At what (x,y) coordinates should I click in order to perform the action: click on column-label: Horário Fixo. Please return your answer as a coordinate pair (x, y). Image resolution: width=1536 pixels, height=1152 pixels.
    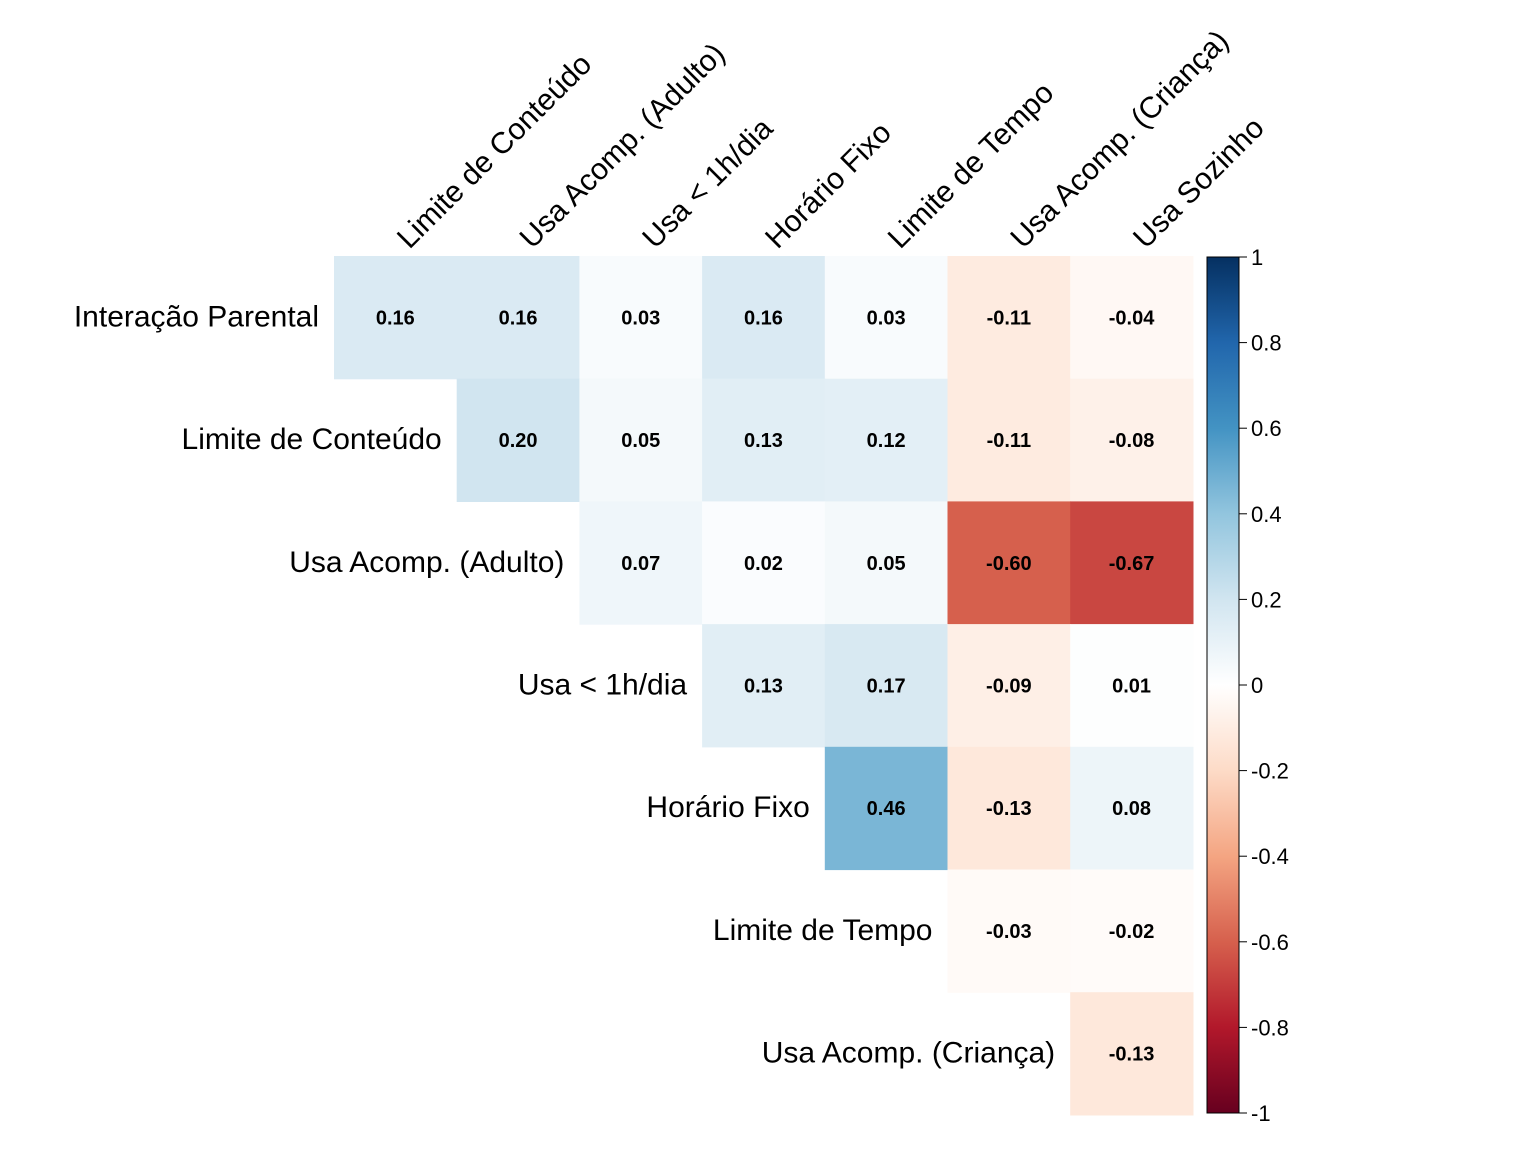
    Looking at the image, I should click on (828, 185).